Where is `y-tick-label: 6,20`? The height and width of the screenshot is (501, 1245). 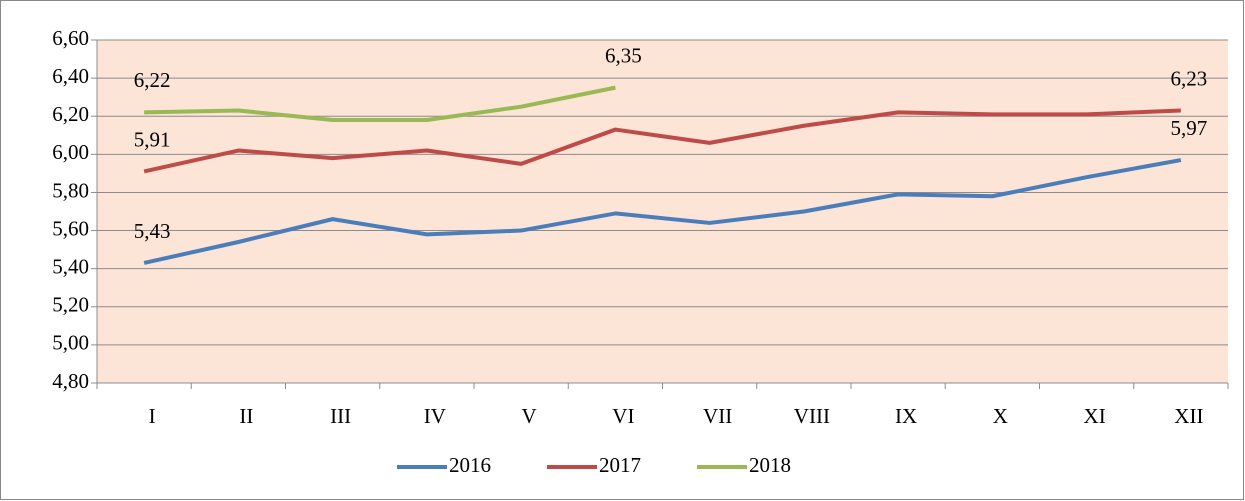 y-tick-label: 6,20 is located at coordinates (70, 114).